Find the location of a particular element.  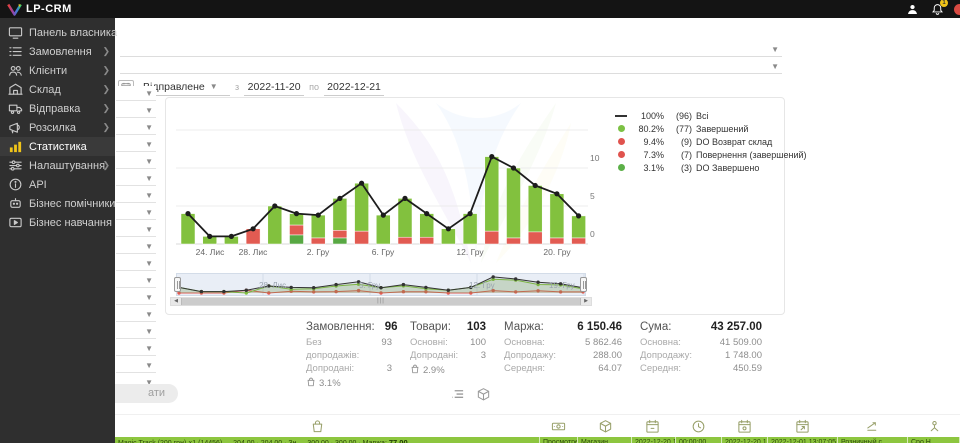

sidebar-item-label: Замовлення is located at coordinates (60, 51).